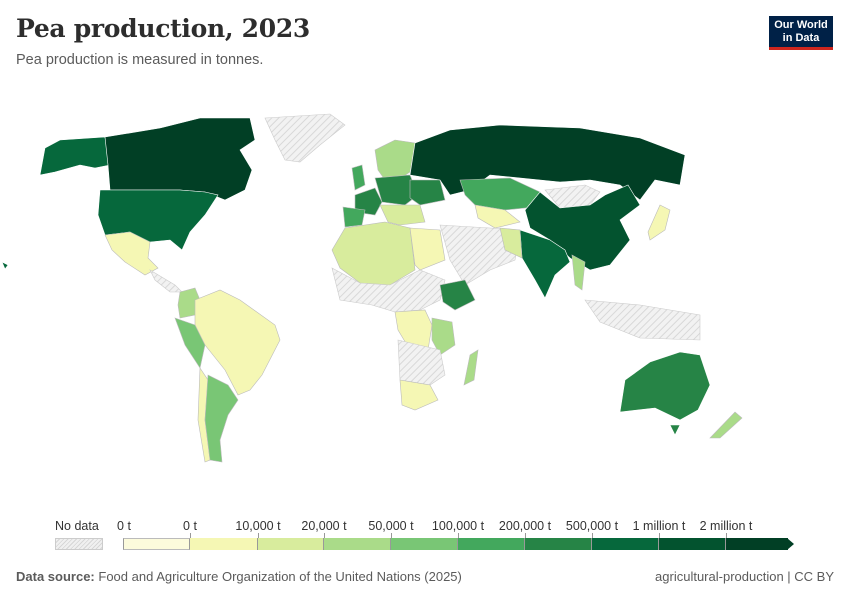 The width and height of the screenshot is (850, 600). I want to click on region-central-africa-nodata, so click(388, 290).